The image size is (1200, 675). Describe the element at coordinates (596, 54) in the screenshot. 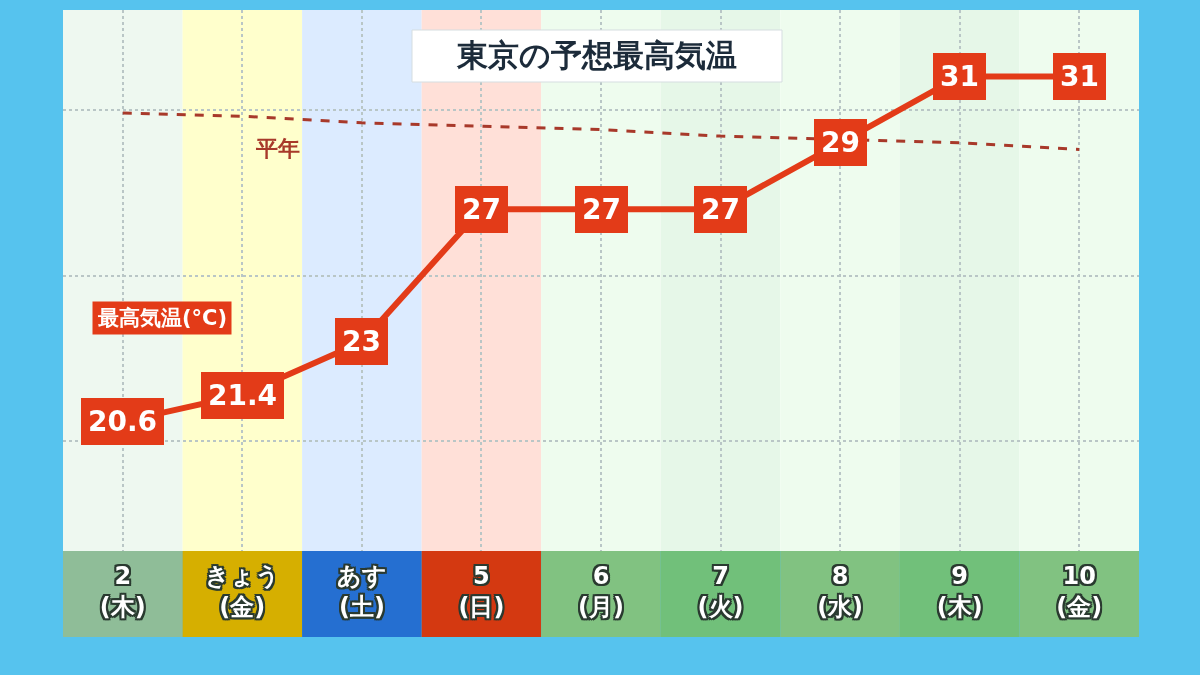

I see `text: 東京の予想最高気温` at that location.